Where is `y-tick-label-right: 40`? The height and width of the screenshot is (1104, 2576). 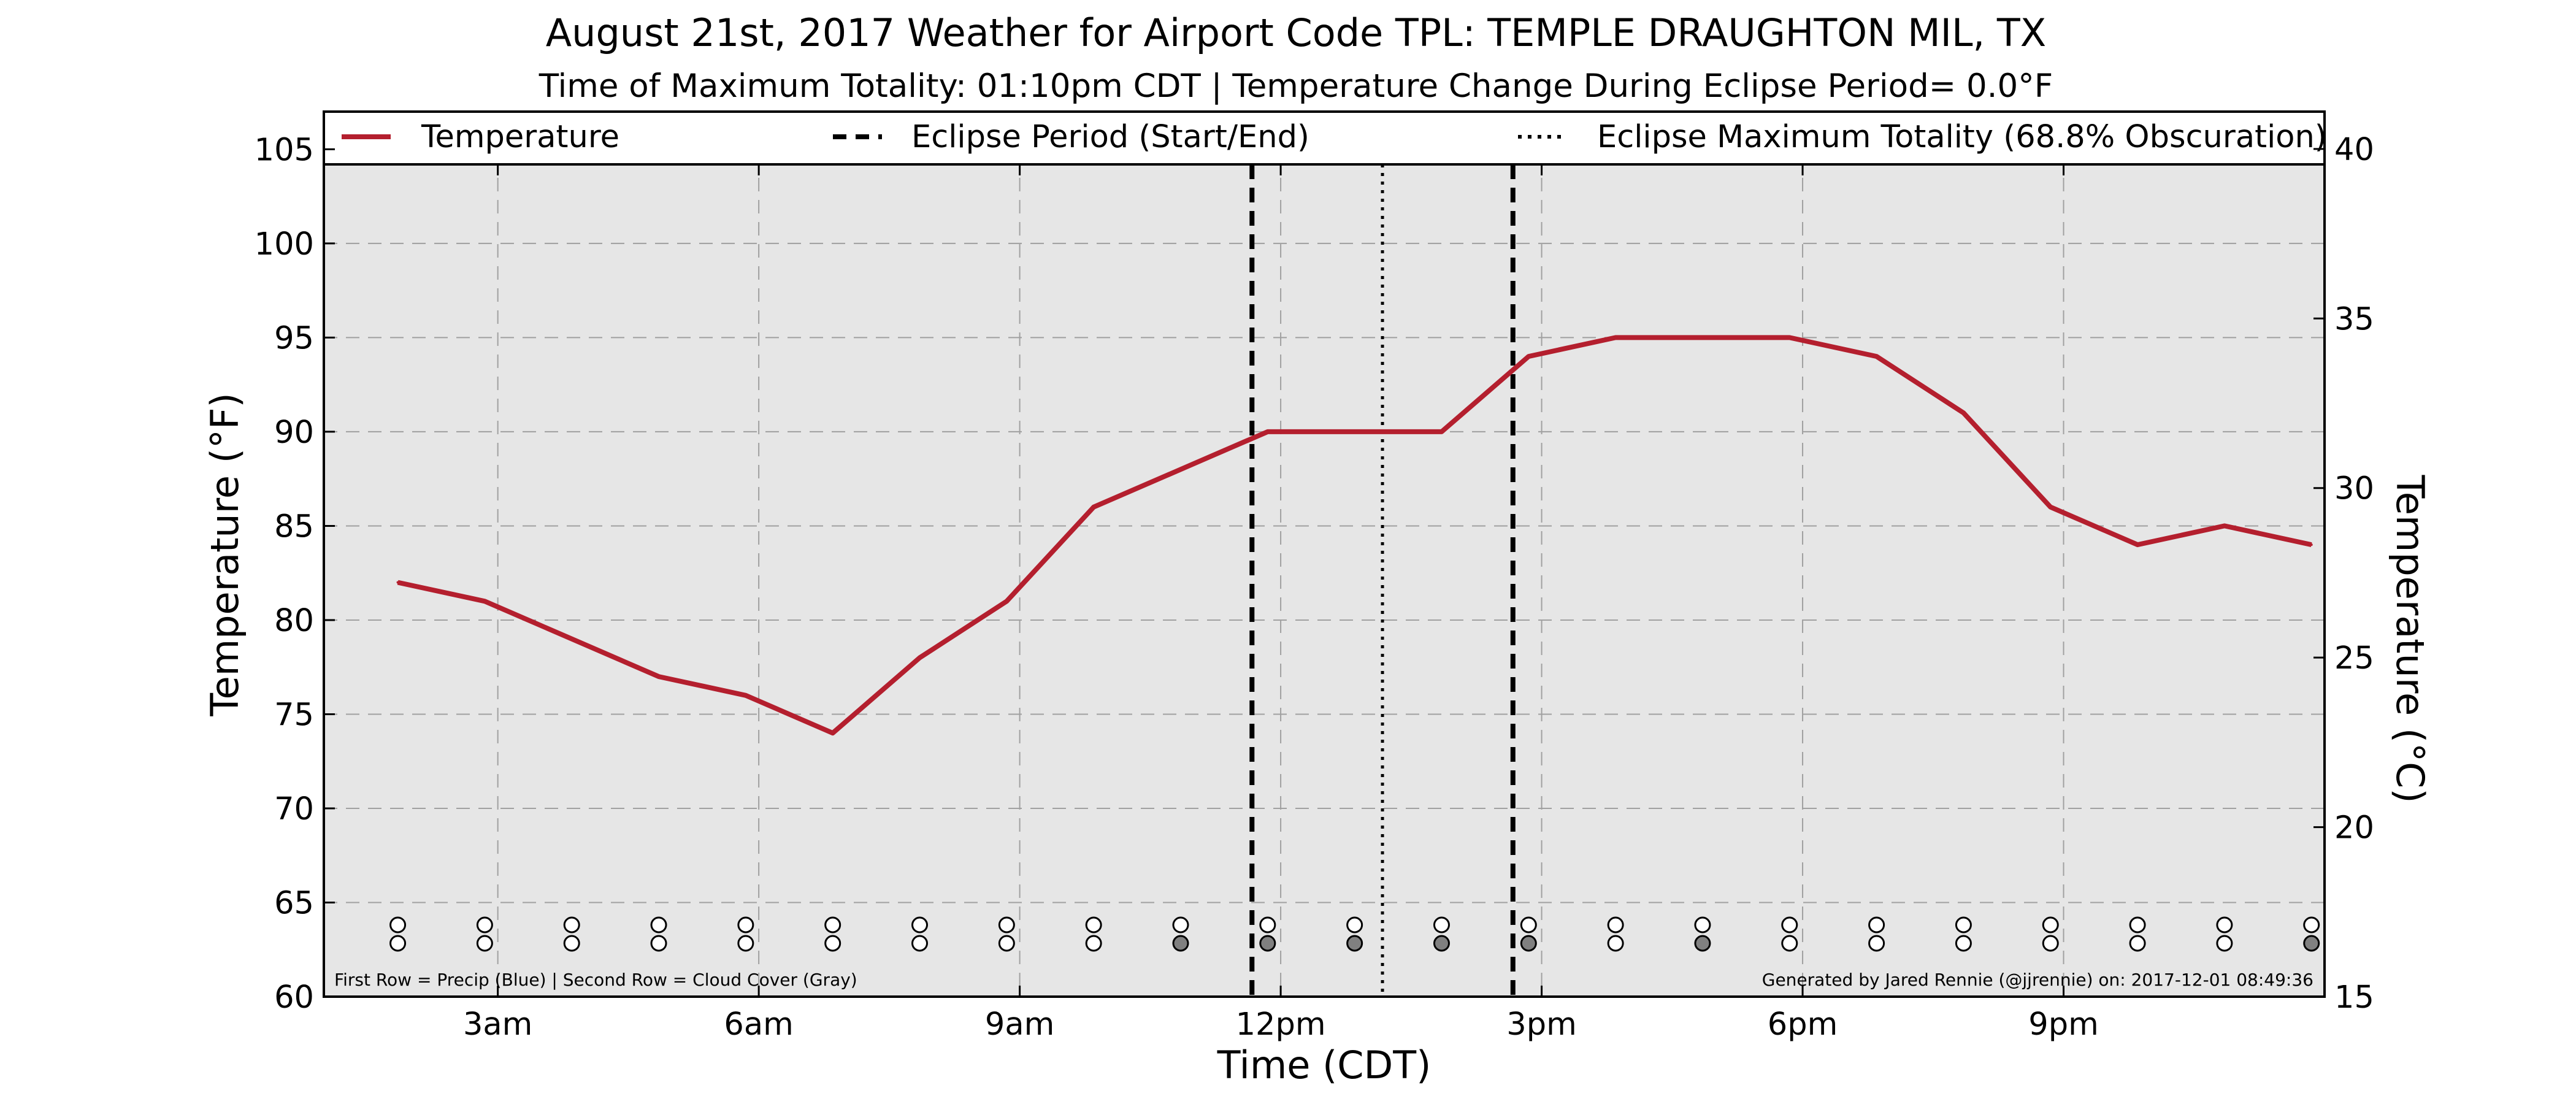
y-tick-label-right: 40 is located at coordinates (2354, 150).